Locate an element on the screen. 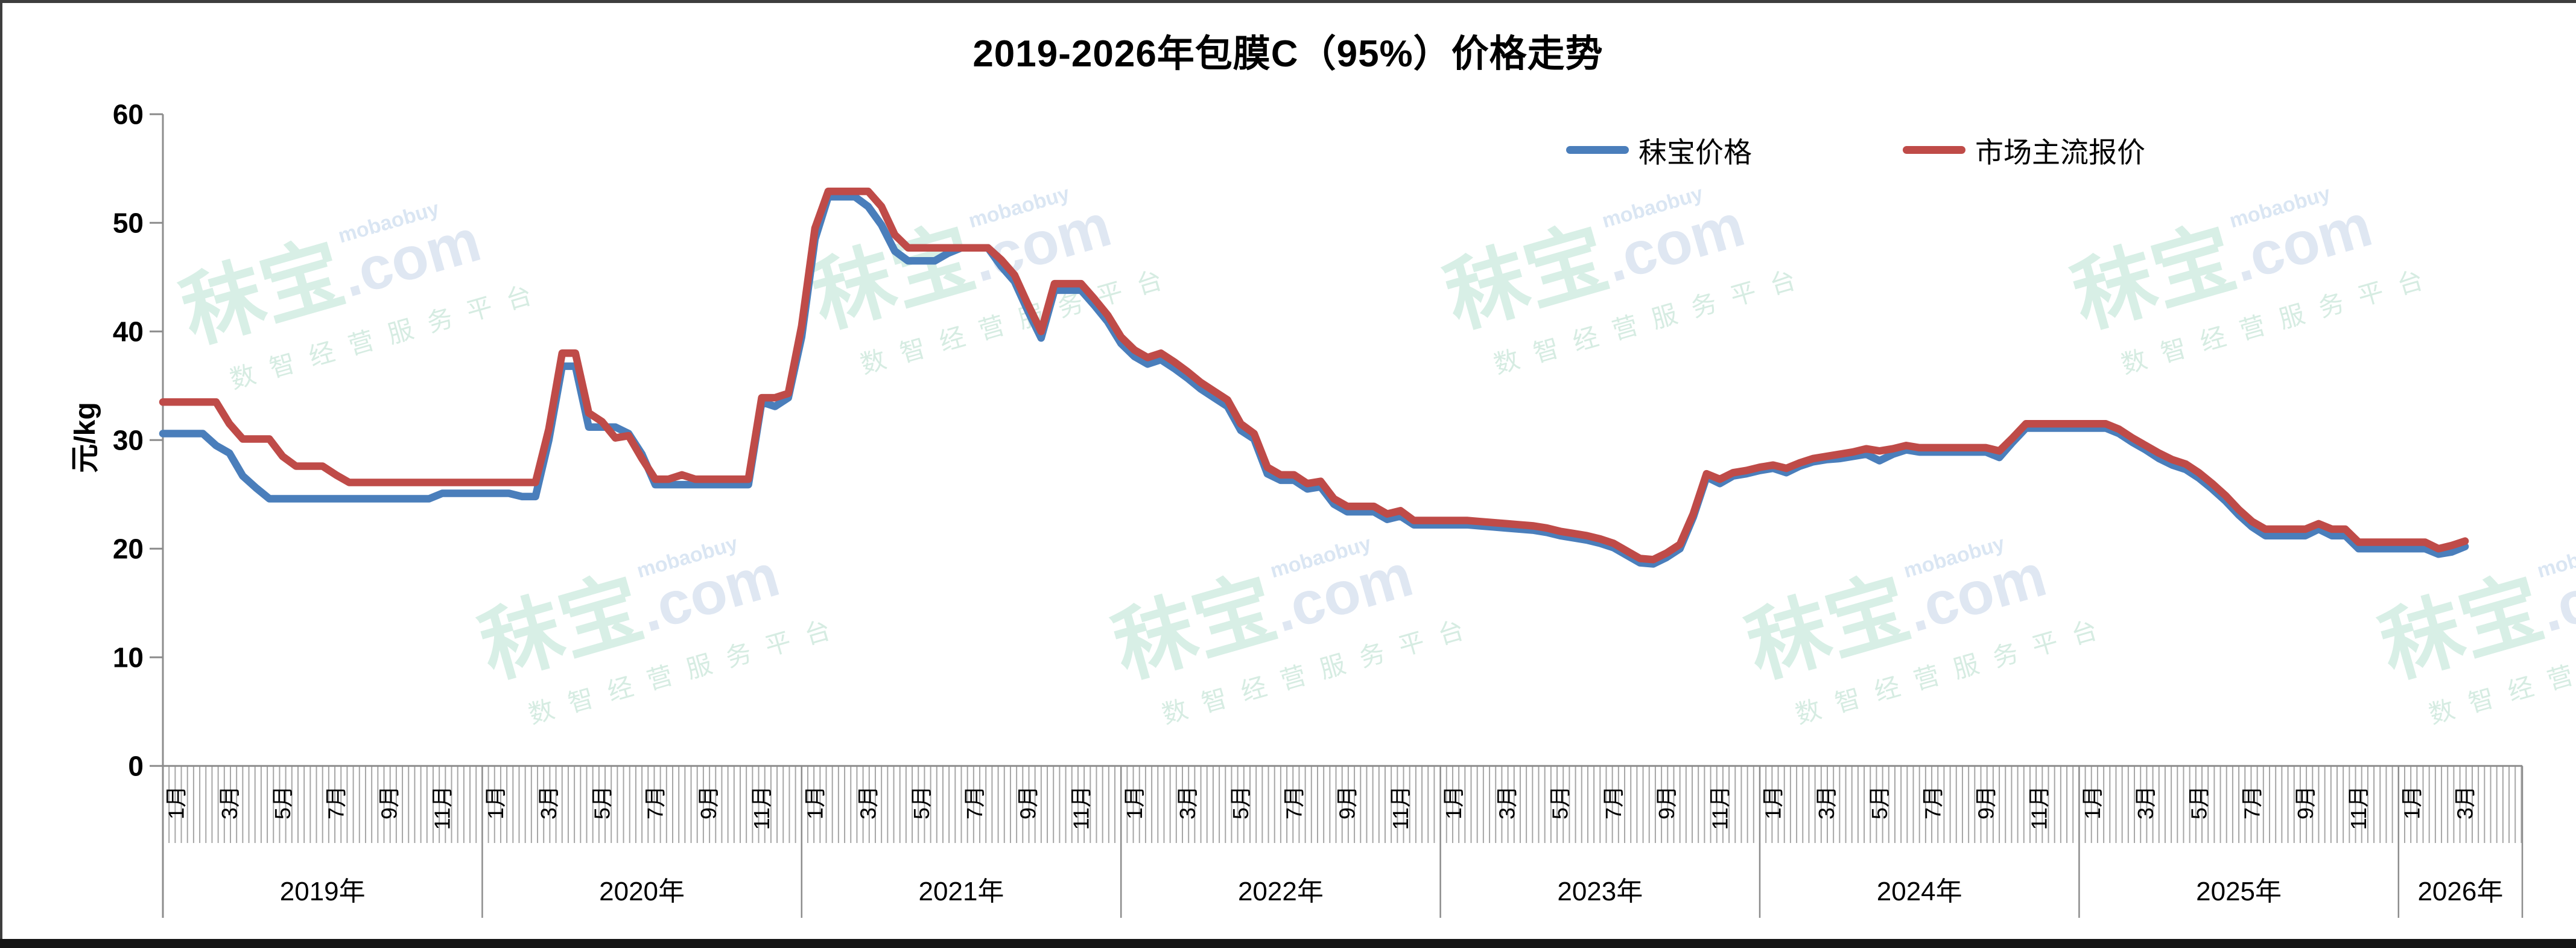  y-axis-tick-label: 10 is located at coordinates (128, 657).